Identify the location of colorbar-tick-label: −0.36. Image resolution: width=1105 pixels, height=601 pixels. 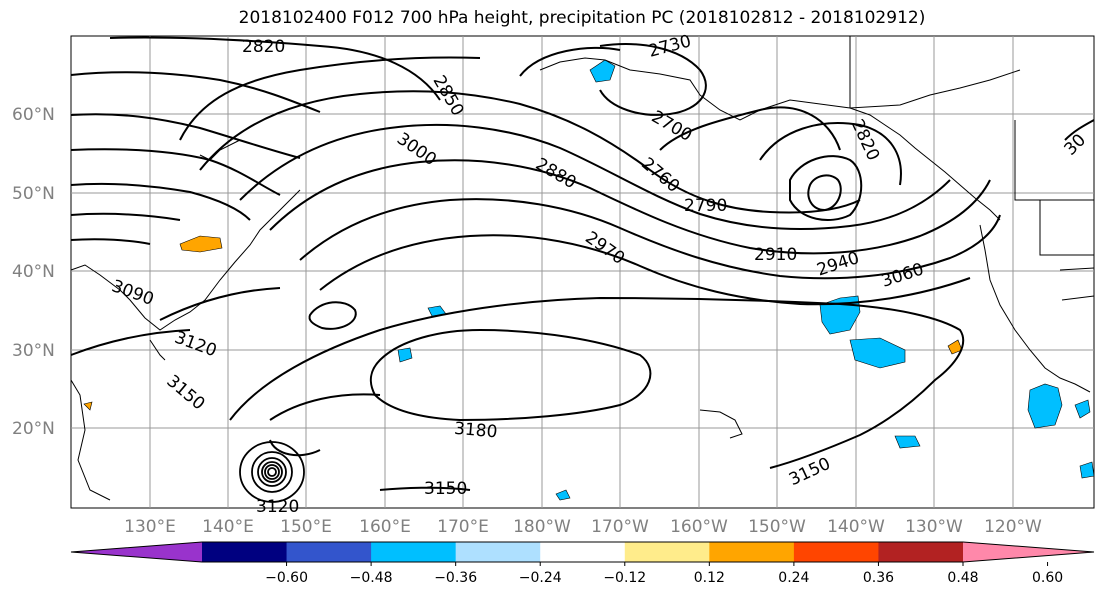
(455, 578).